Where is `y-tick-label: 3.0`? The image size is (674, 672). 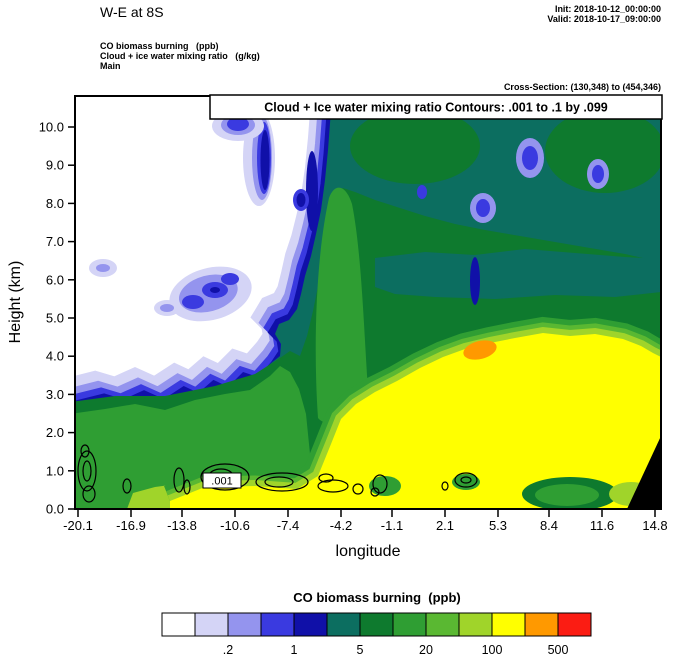 y-tick-label: 3.0 is located at coordinates (55, 394).